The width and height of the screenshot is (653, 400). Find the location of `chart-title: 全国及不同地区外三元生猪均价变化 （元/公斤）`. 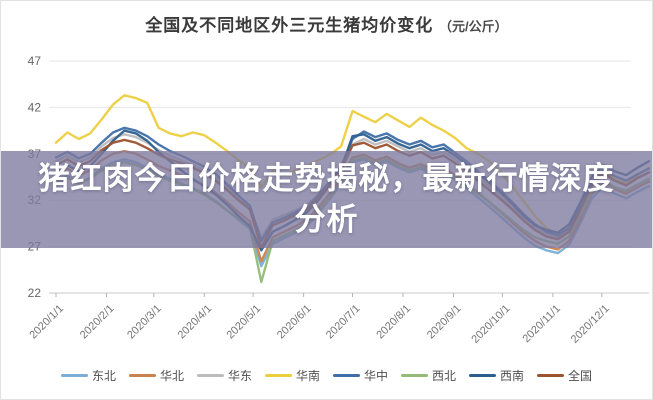

chart-title: 全国及不同地区外三元生猪均价变化 （元/公斤） is located at coordinates (326, 23).